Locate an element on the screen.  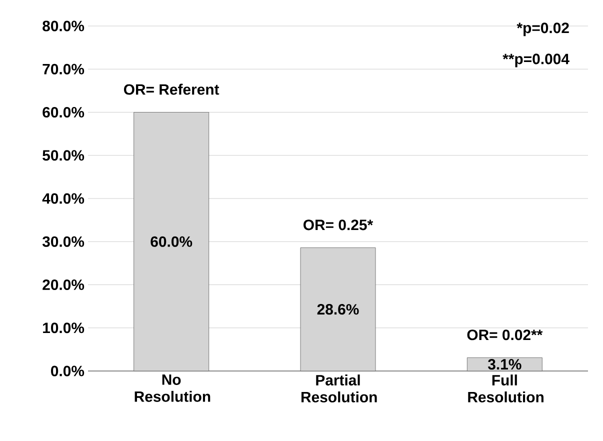
y-tick-label: 20.0% is located at coordinates (63, 284).